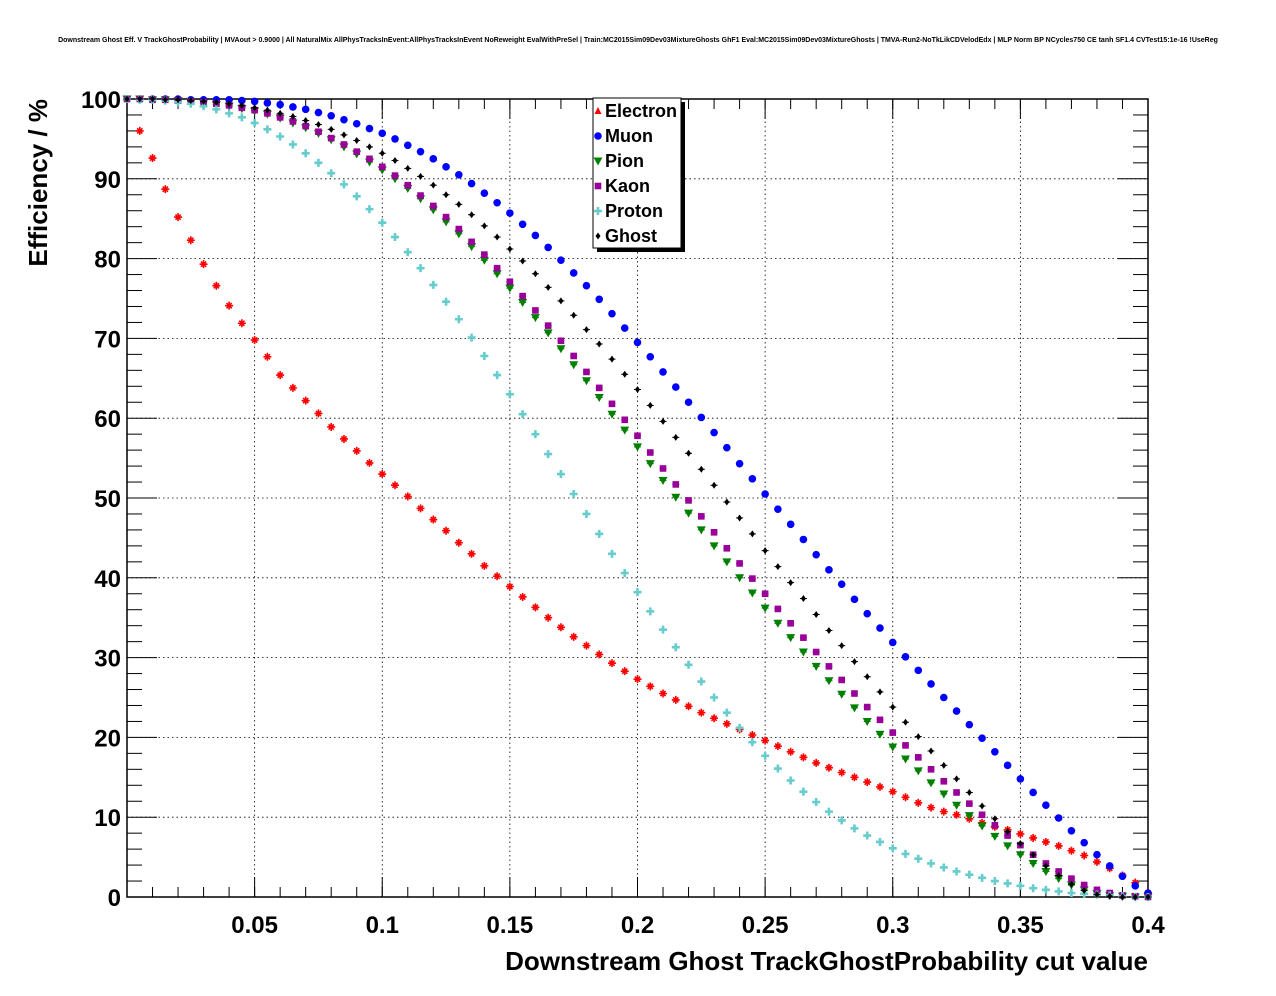 The width and height of the screenshot is (1276, 996). I want to click on y-tick-label: 90, so click(107, 180).